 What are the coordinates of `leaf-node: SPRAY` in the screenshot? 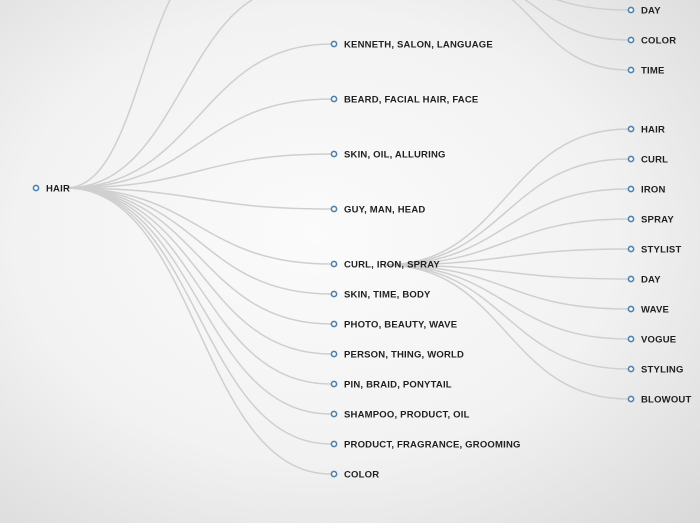 It's located at (650, 220).